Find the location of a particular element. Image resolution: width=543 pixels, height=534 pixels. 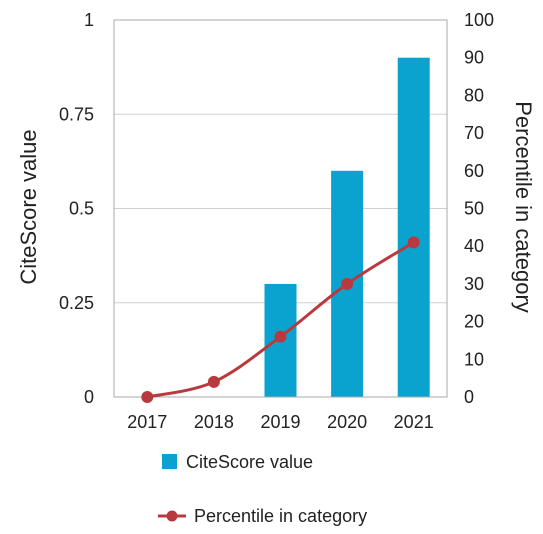

y-tick-label: 1 is located at coordinates (89, 20).